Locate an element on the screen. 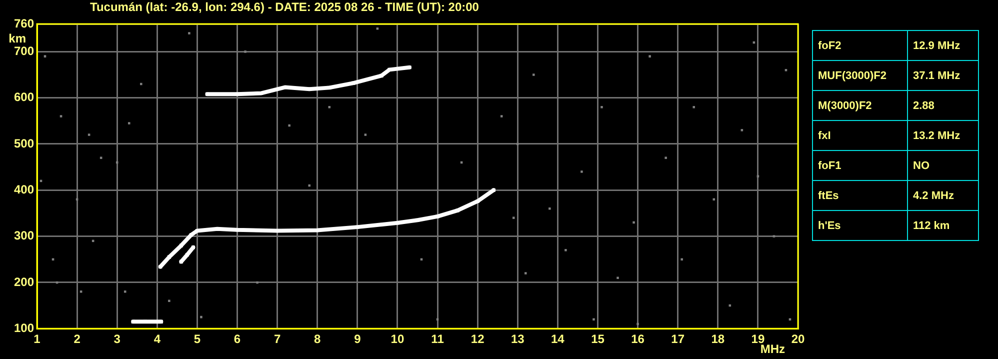  y-tick-label: 100 is located at coordinates (24, 327).